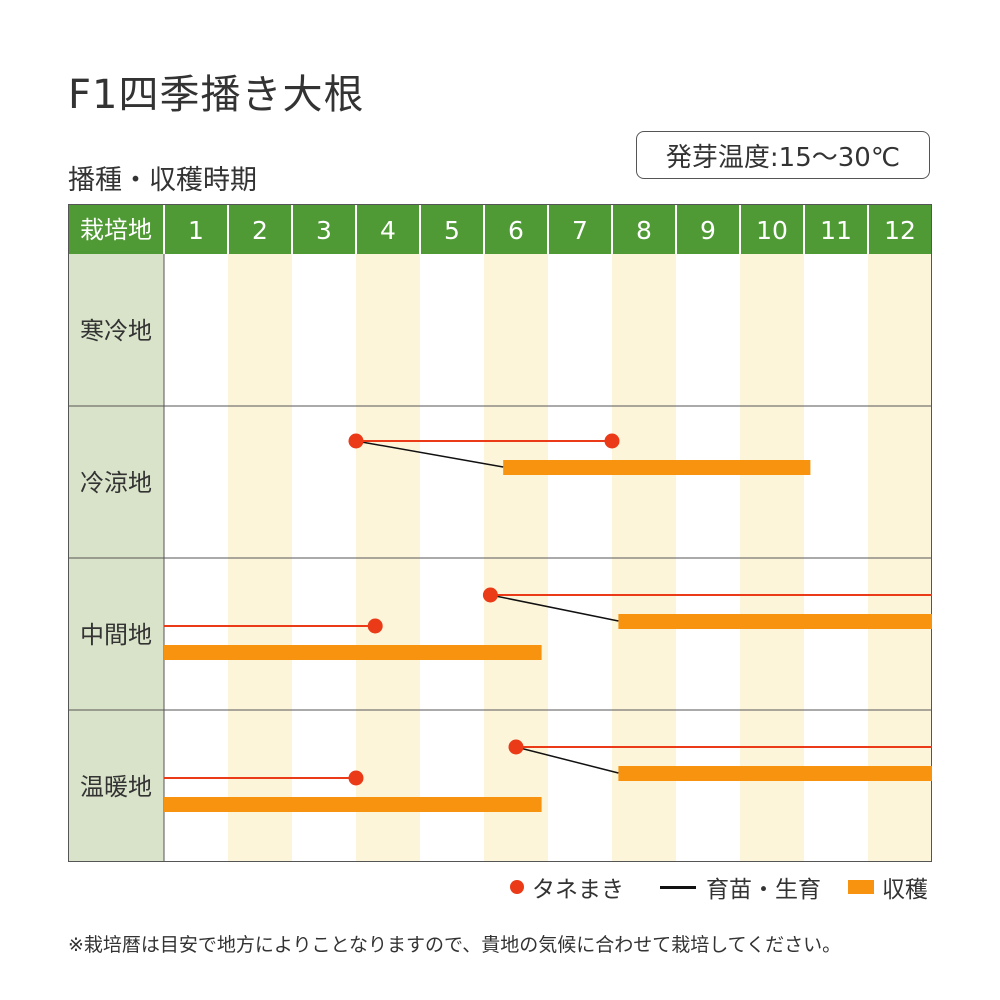 The height and width of the screenshot is (1000, 1000). What do you see at coordinates (116, 230) in the screenshot?
I see `header-label-region: 栽培地` at bounding box center [116, 230].